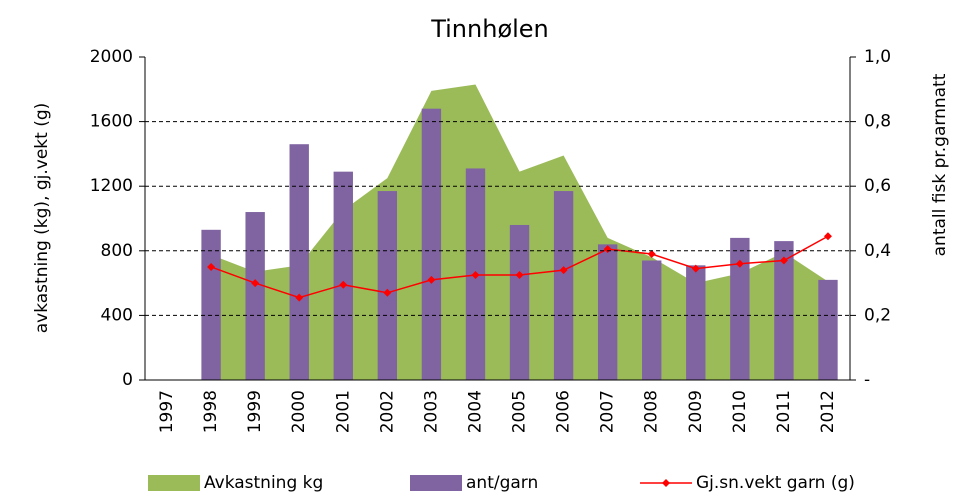  I want to click on x-tick-label: 2001, so click(343, 411).